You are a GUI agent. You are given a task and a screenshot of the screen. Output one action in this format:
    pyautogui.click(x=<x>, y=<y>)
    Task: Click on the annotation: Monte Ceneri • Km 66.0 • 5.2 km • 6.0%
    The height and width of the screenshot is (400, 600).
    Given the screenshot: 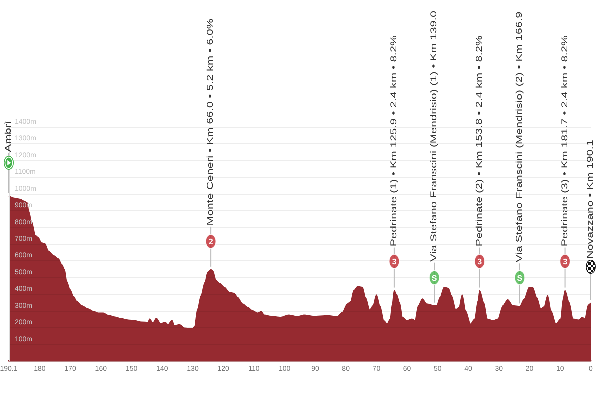 What is the action you would take?
    pyautogui.click(x=211, y=122)
    